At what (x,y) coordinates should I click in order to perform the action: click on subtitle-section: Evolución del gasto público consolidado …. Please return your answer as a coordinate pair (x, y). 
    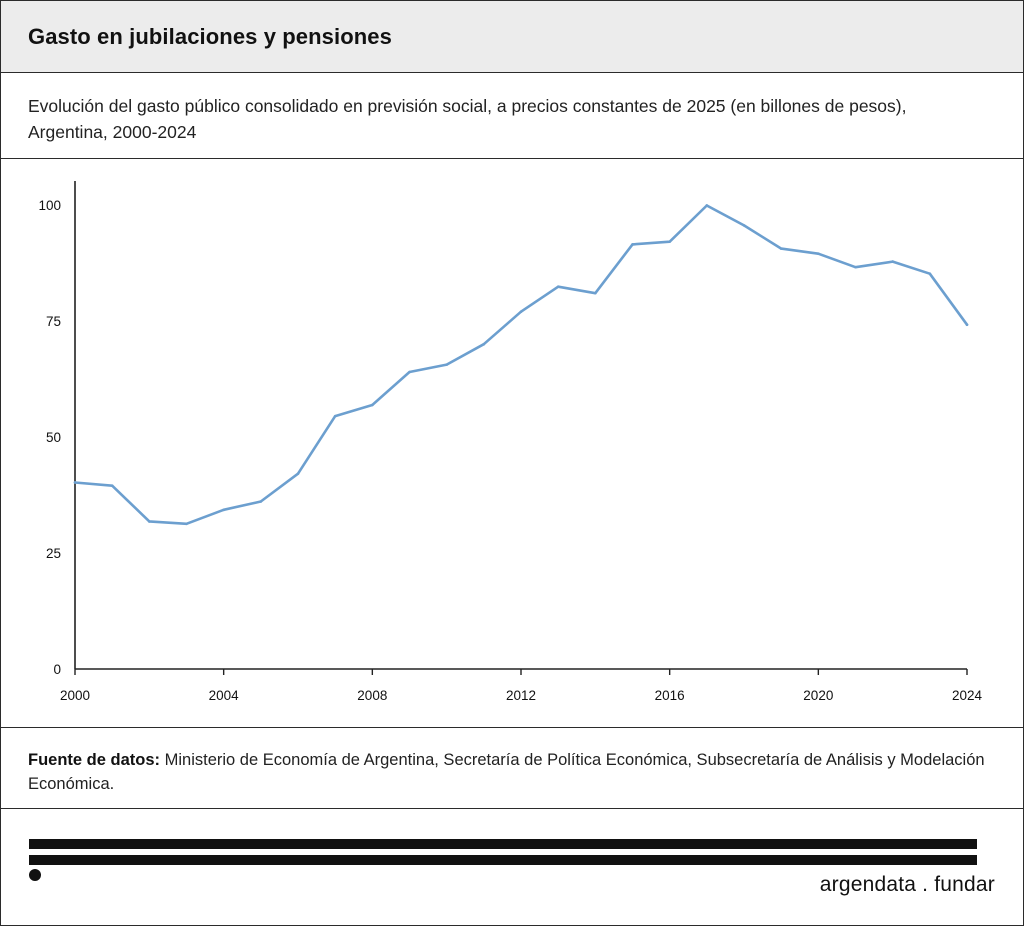
    Looking at the image, I should click on (512, 116).